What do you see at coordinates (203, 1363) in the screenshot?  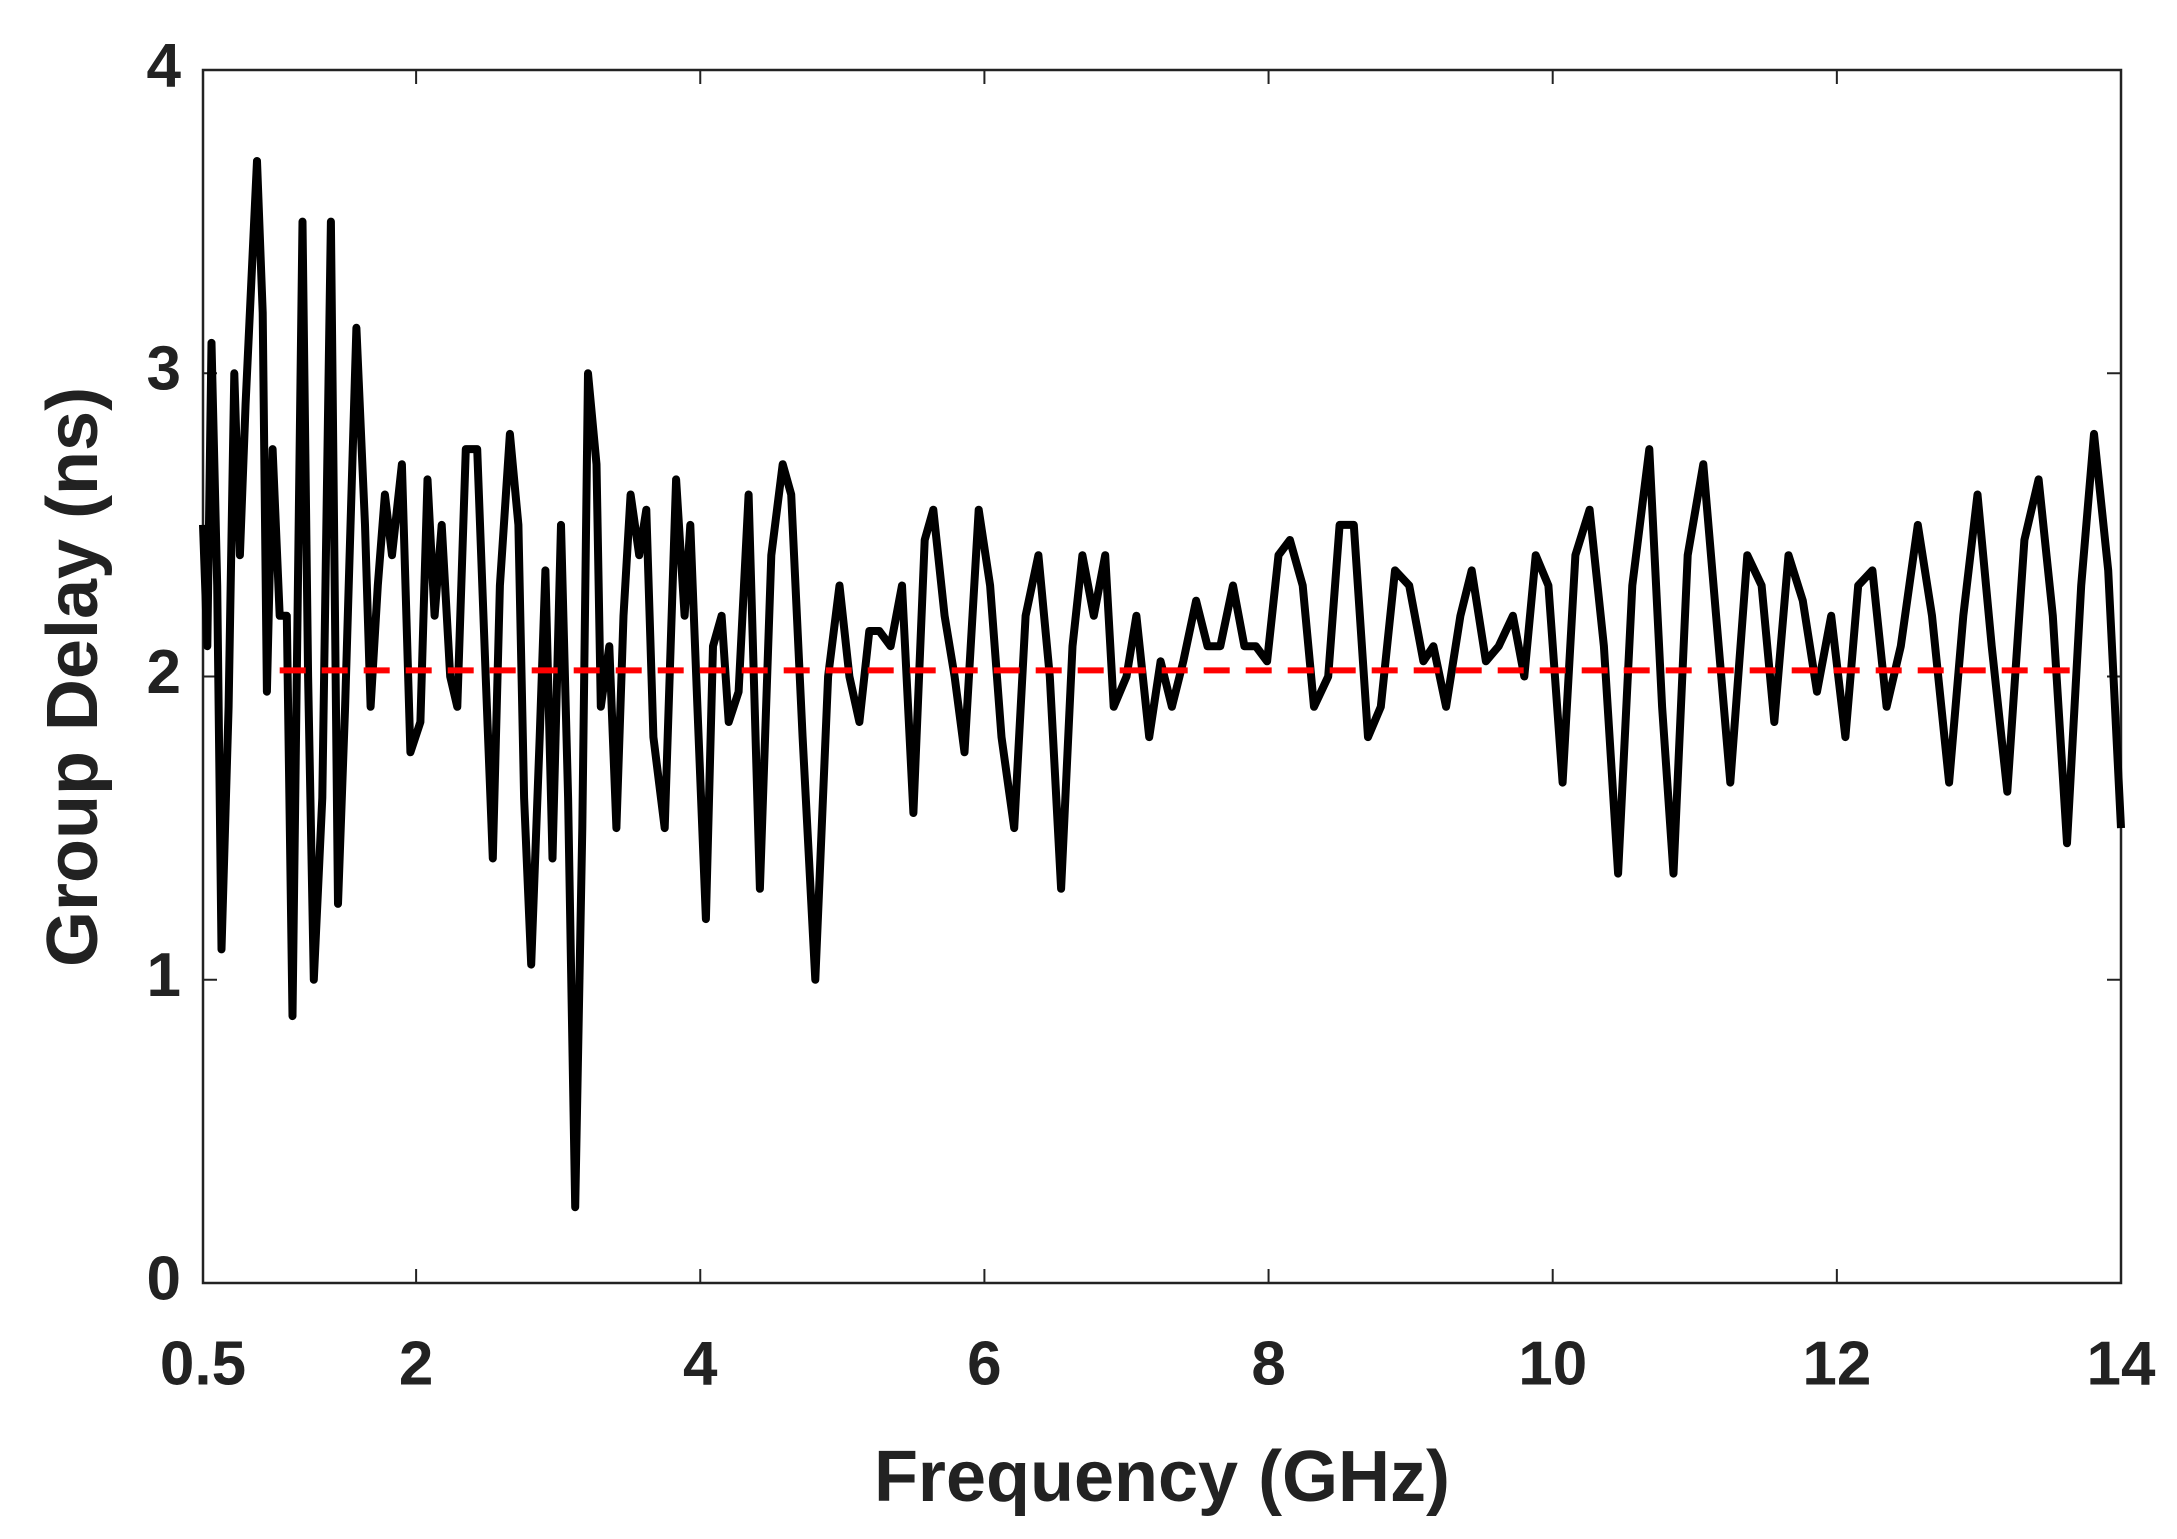 I see `x-tick-label: 0.5` at bounding box center [203, 1363].